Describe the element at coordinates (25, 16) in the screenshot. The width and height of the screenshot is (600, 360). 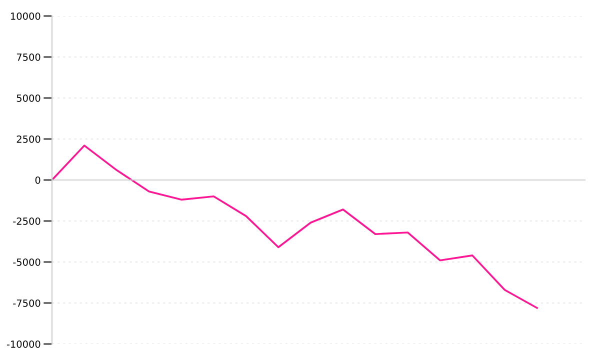
I see `y-tick-label: 10000` at that location.